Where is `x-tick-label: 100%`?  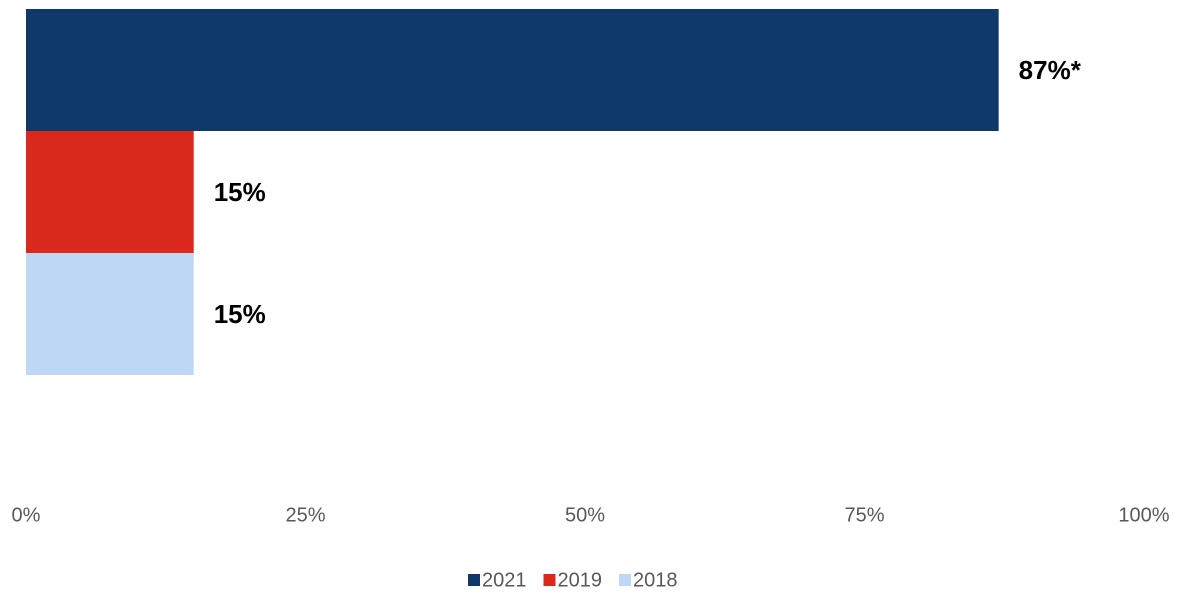 x-tick-label: 100% is located at coordinates (1143, 515).